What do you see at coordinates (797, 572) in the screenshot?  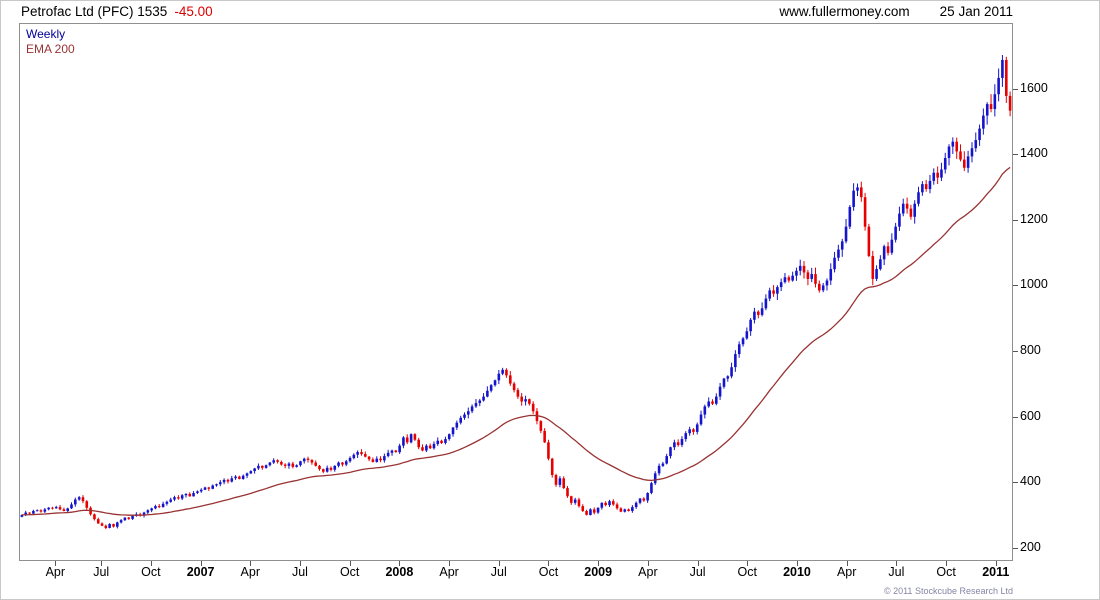 I see `x-axis-label: 2010` at bounding box center [797, 572].